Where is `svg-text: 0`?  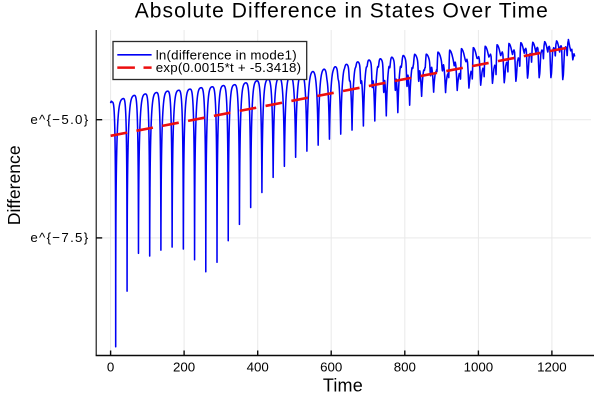
svg-text: 0 is located at coordinates (110, 366).